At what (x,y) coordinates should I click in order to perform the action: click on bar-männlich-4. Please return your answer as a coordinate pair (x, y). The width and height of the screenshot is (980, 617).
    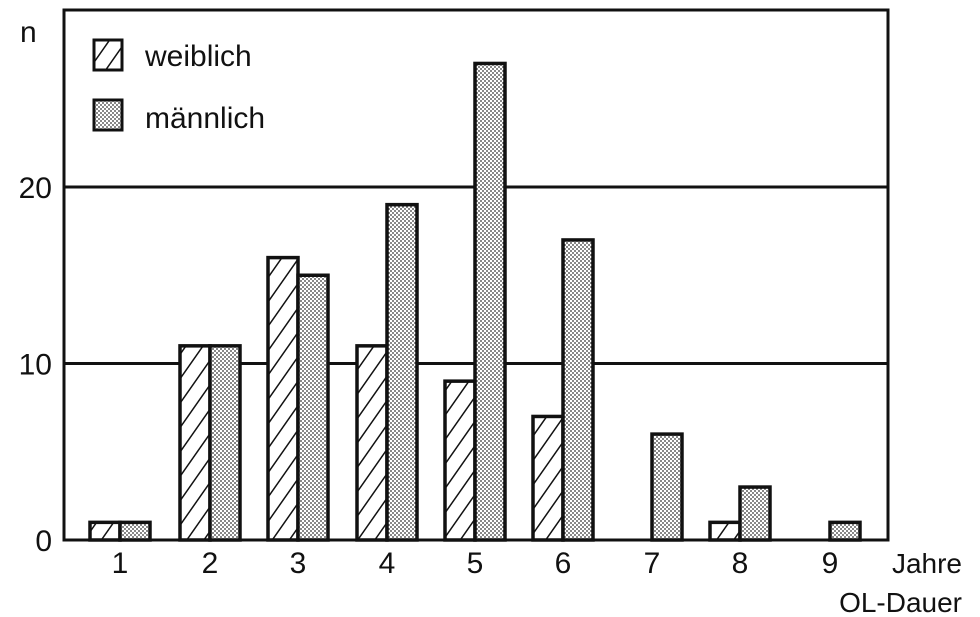
    Looking at the image, I should click on (402, 372).